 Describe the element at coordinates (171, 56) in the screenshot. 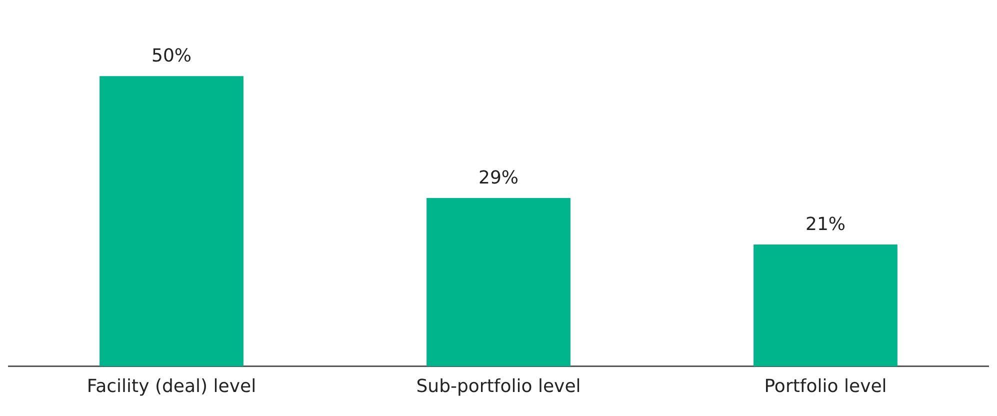

I see `data-label: 50%` at that location.